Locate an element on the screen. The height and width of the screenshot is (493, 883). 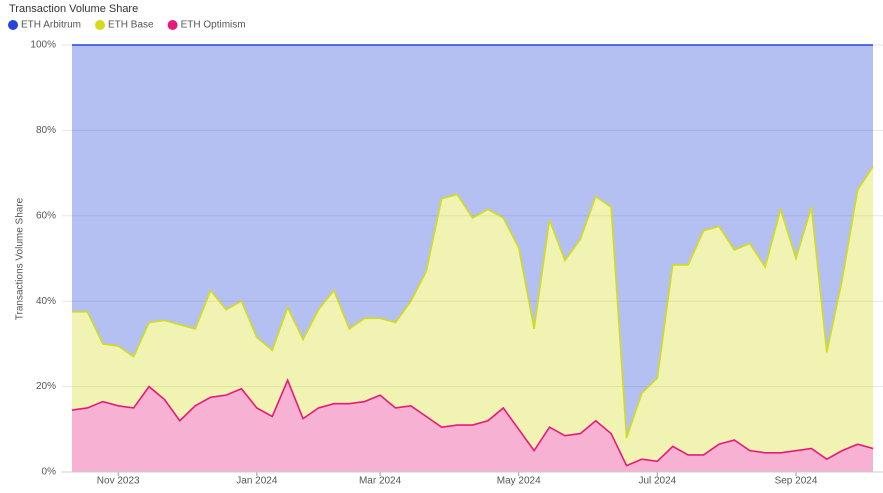
y-tick-label: 40% is located at coordinates (46, 301).